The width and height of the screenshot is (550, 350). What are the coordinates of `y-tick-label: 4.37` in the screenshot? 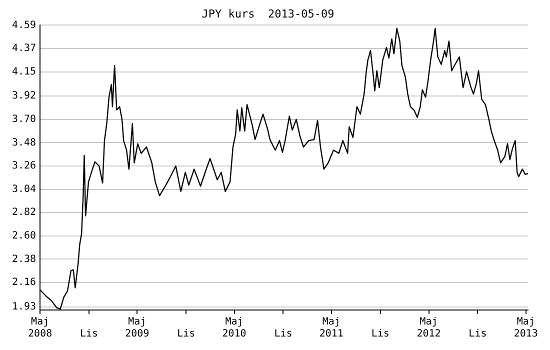 It's located at (24, 48).